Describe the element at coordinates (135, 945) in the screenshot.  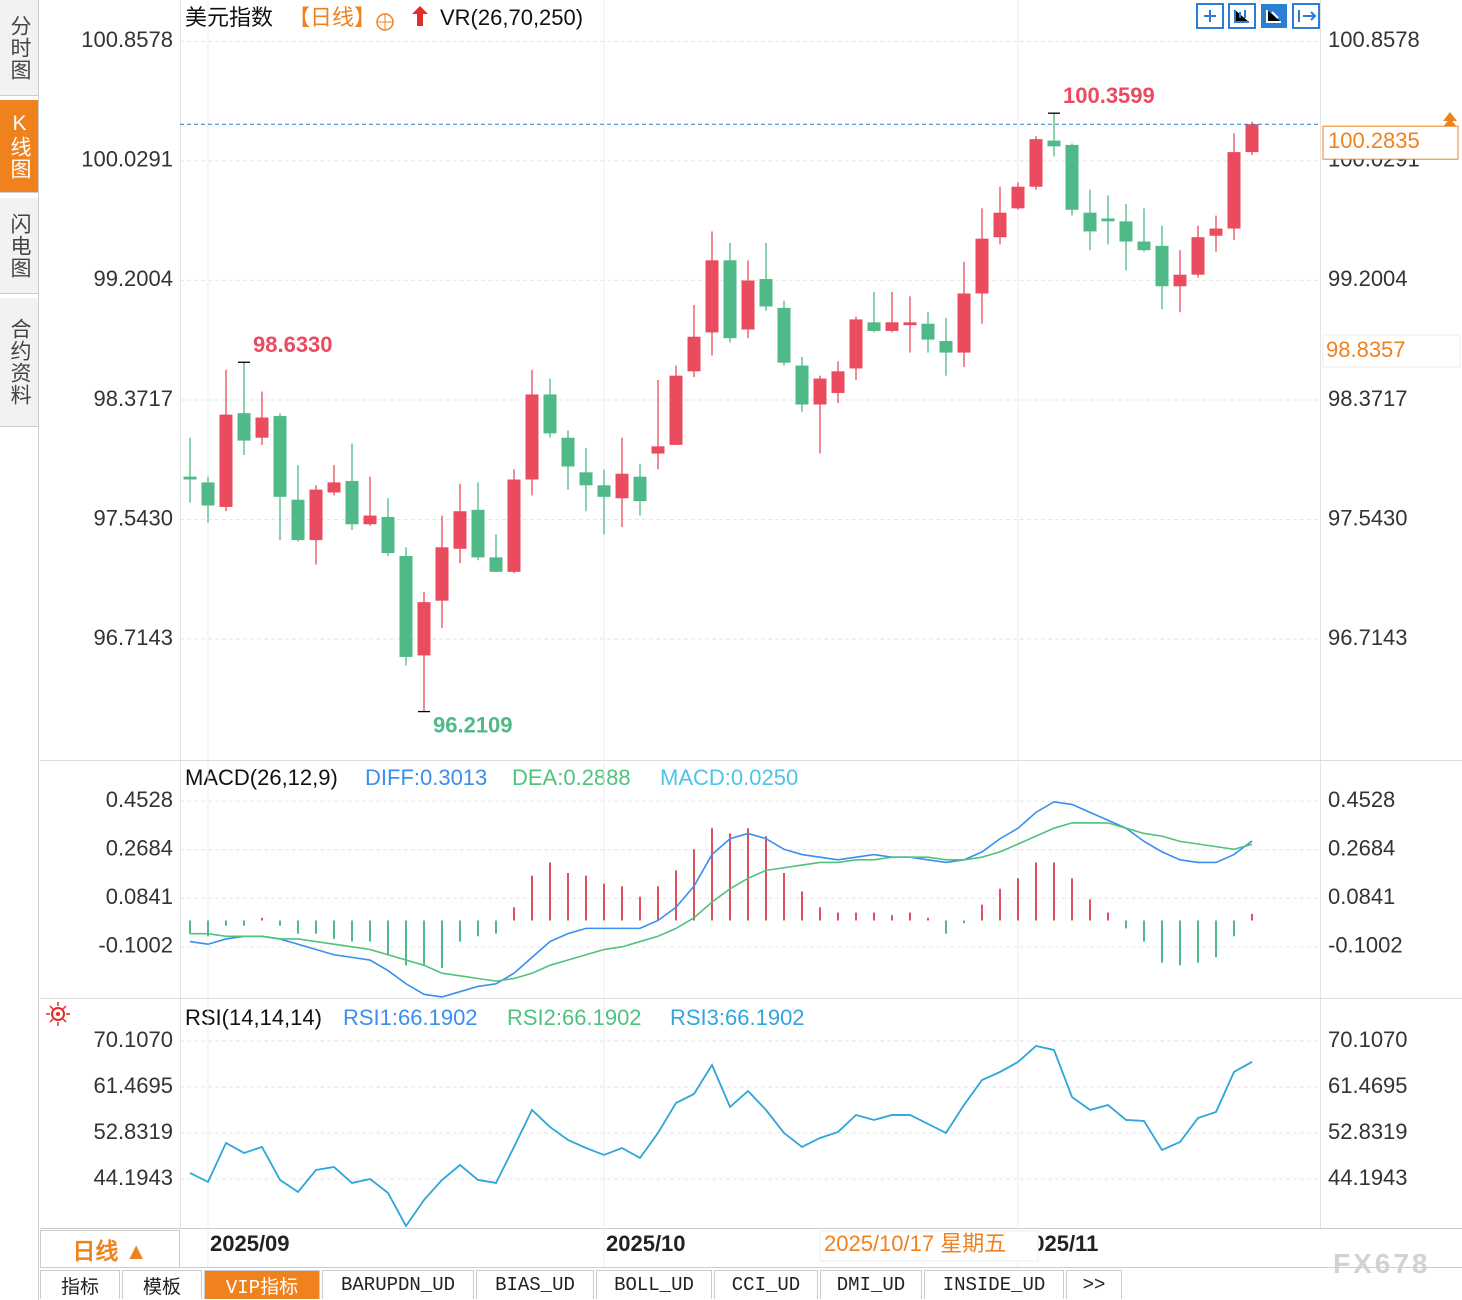
I see `y-tick-label: -0.1002` at that location.